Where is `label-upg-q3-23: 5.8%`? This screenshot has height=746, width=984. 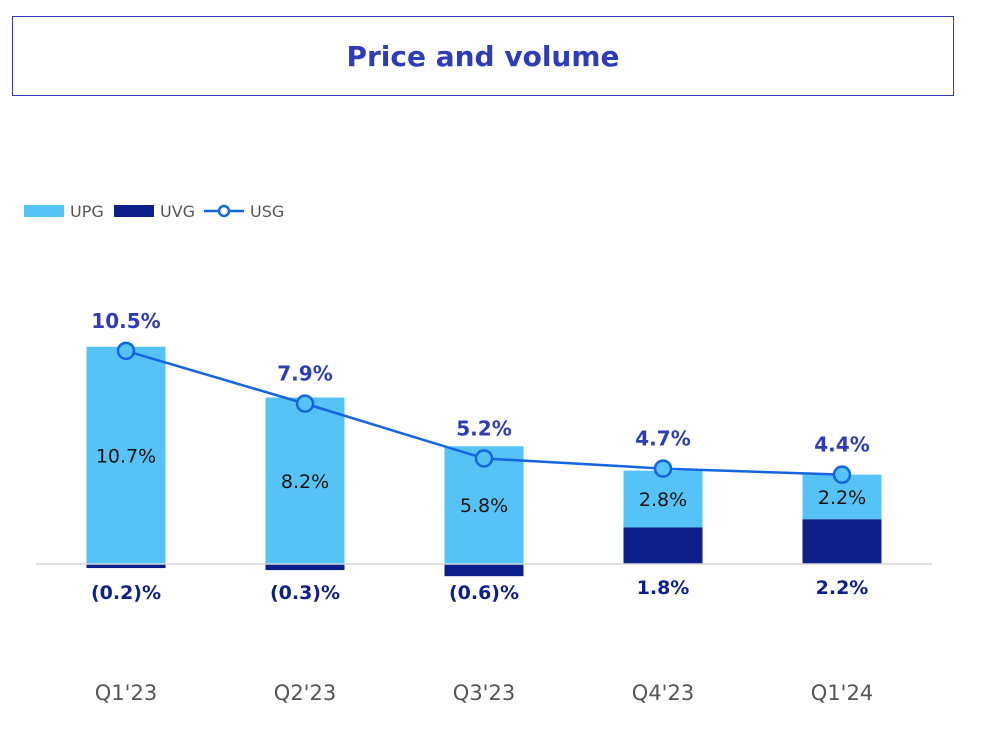
label-upg-q3-23: 5.8% is located at coordinates (484, 506).